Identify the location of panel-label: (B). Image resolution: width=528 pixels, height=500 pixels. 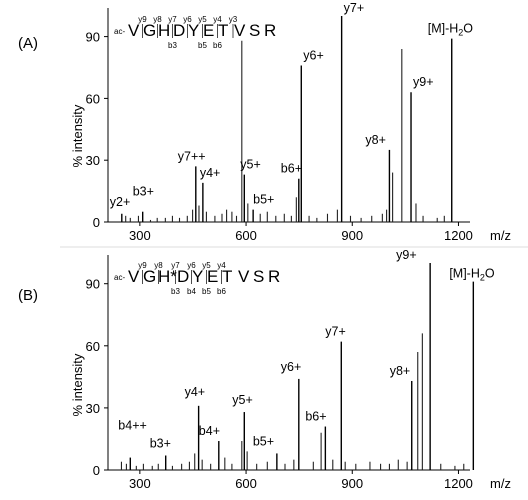
(28, 295).